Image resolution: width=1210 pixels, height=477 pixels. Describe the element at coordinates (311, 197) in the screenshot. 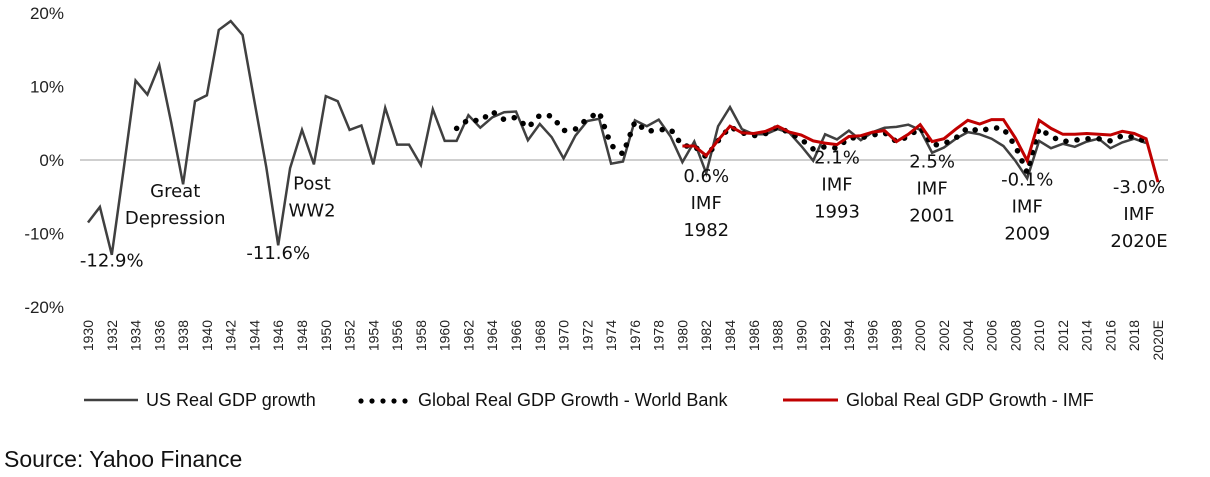

I see `annotation-label: Post WW2` at that location.